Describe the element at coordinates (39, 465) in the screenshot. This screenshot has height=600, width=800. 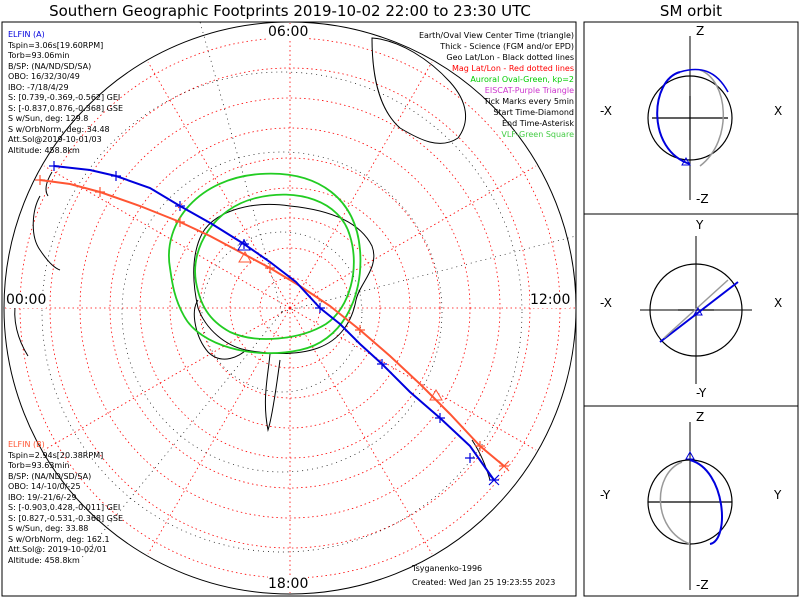
I see `elfin-b-line: Torb=93.63min` at that location.